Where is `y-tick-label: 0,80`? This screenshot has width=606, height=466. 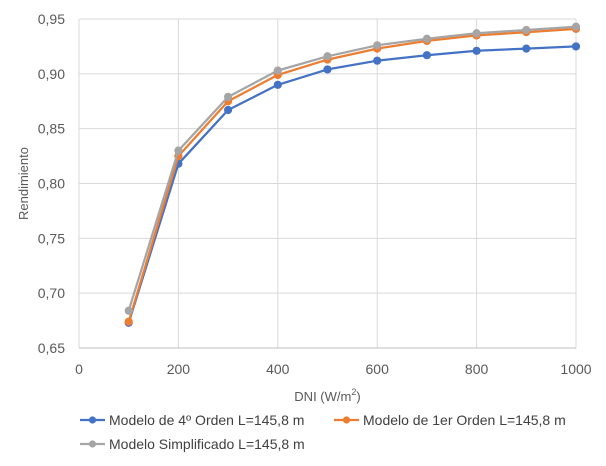 y-tick-label: 0,80 is located at coordinates (51, 184).